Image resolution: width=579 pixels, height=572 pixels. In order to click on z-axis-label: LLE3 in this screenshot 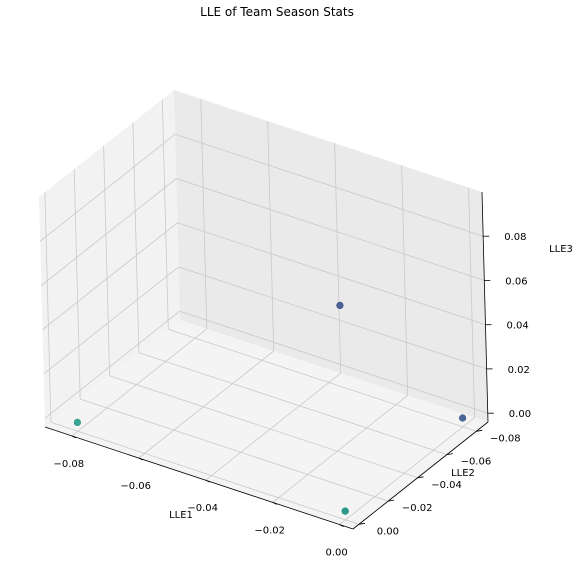, I will do `click(561, 249)`.